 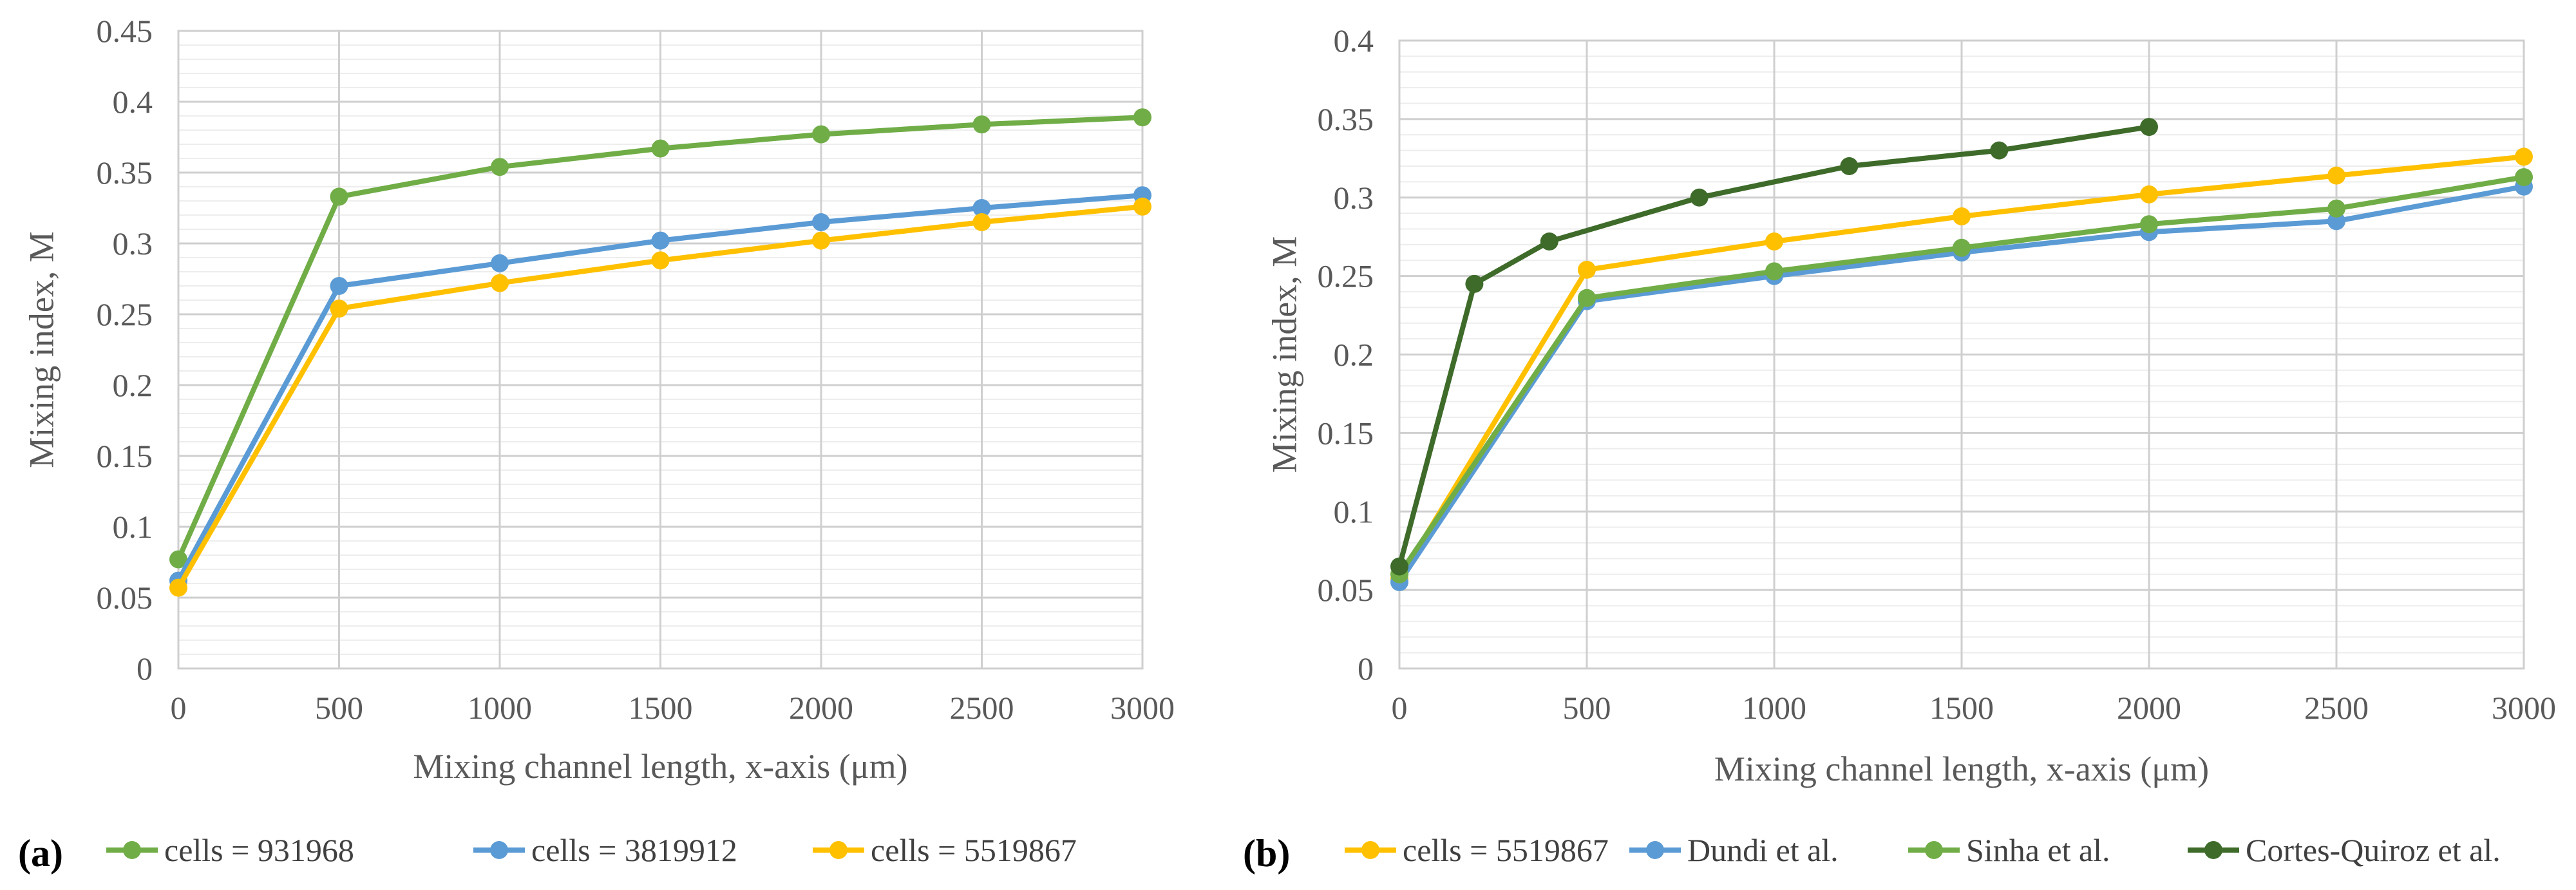 I want to click on legend-item-cells-931968: cells = 931968, so click(x=230, y=850).